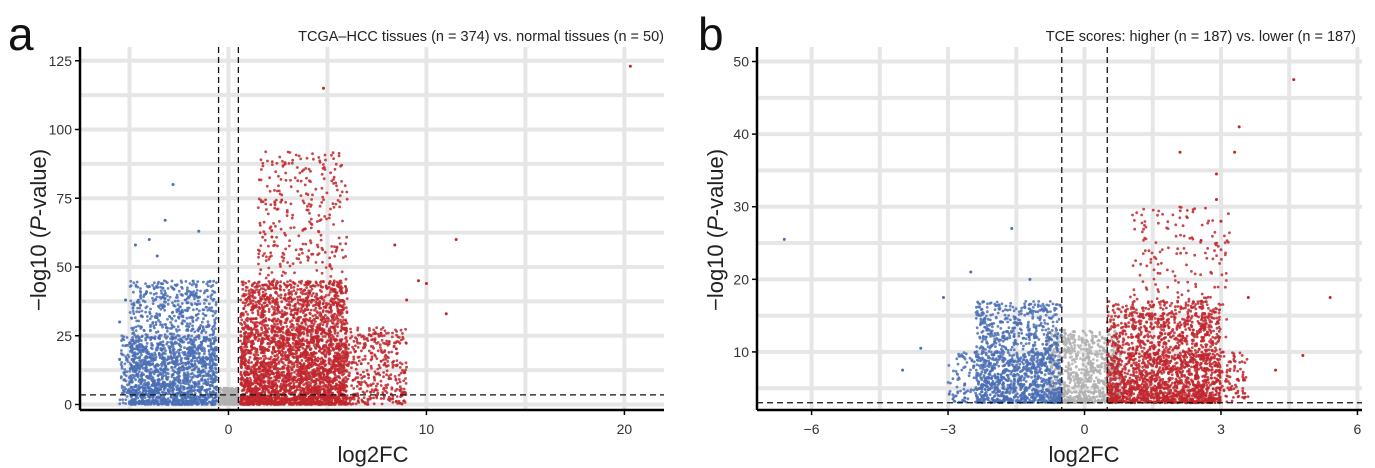 Image resolution: width=1375 pixels, height=468 pixels. What do you see at coordinates (373, 454) in the screenshot?
I see `panel-a-x-axis-title: log2FC` at bounding box center [373, 454].